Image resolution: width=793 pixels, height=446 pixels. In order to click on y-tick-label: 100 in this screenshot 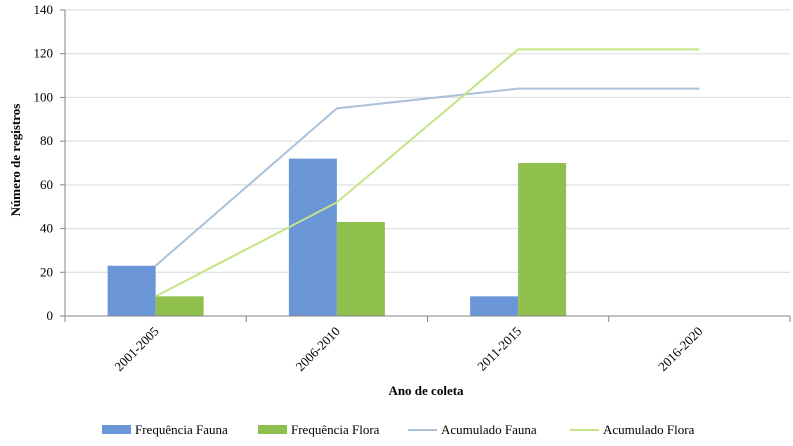, I will do `click(44, 96)`.